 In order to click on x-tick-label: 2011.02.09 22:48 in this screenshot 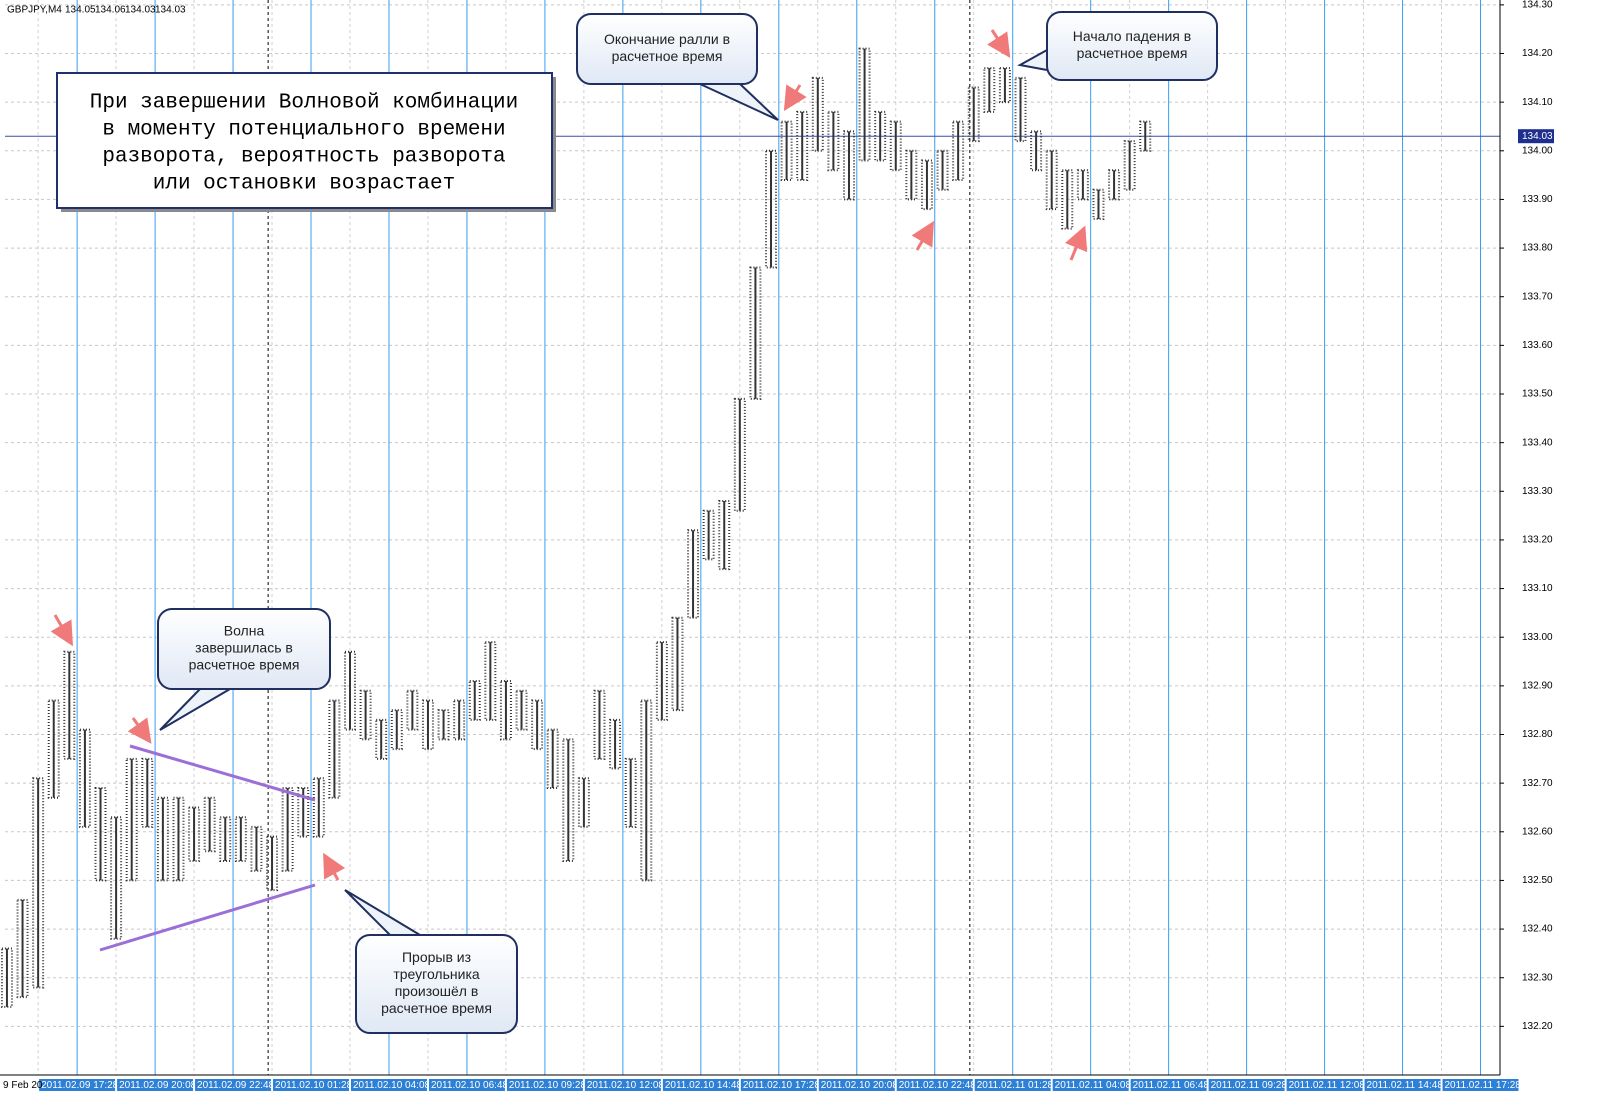, I will do `click(236, 1085)`.